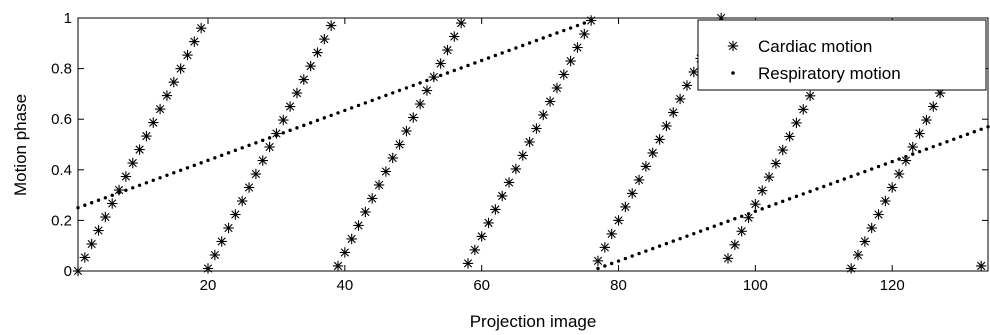 The image size is (990, 335). What do you see at coordinates (733, 73) in the screenshot?
I see `dot-icon` at bounding box center [733, 73].